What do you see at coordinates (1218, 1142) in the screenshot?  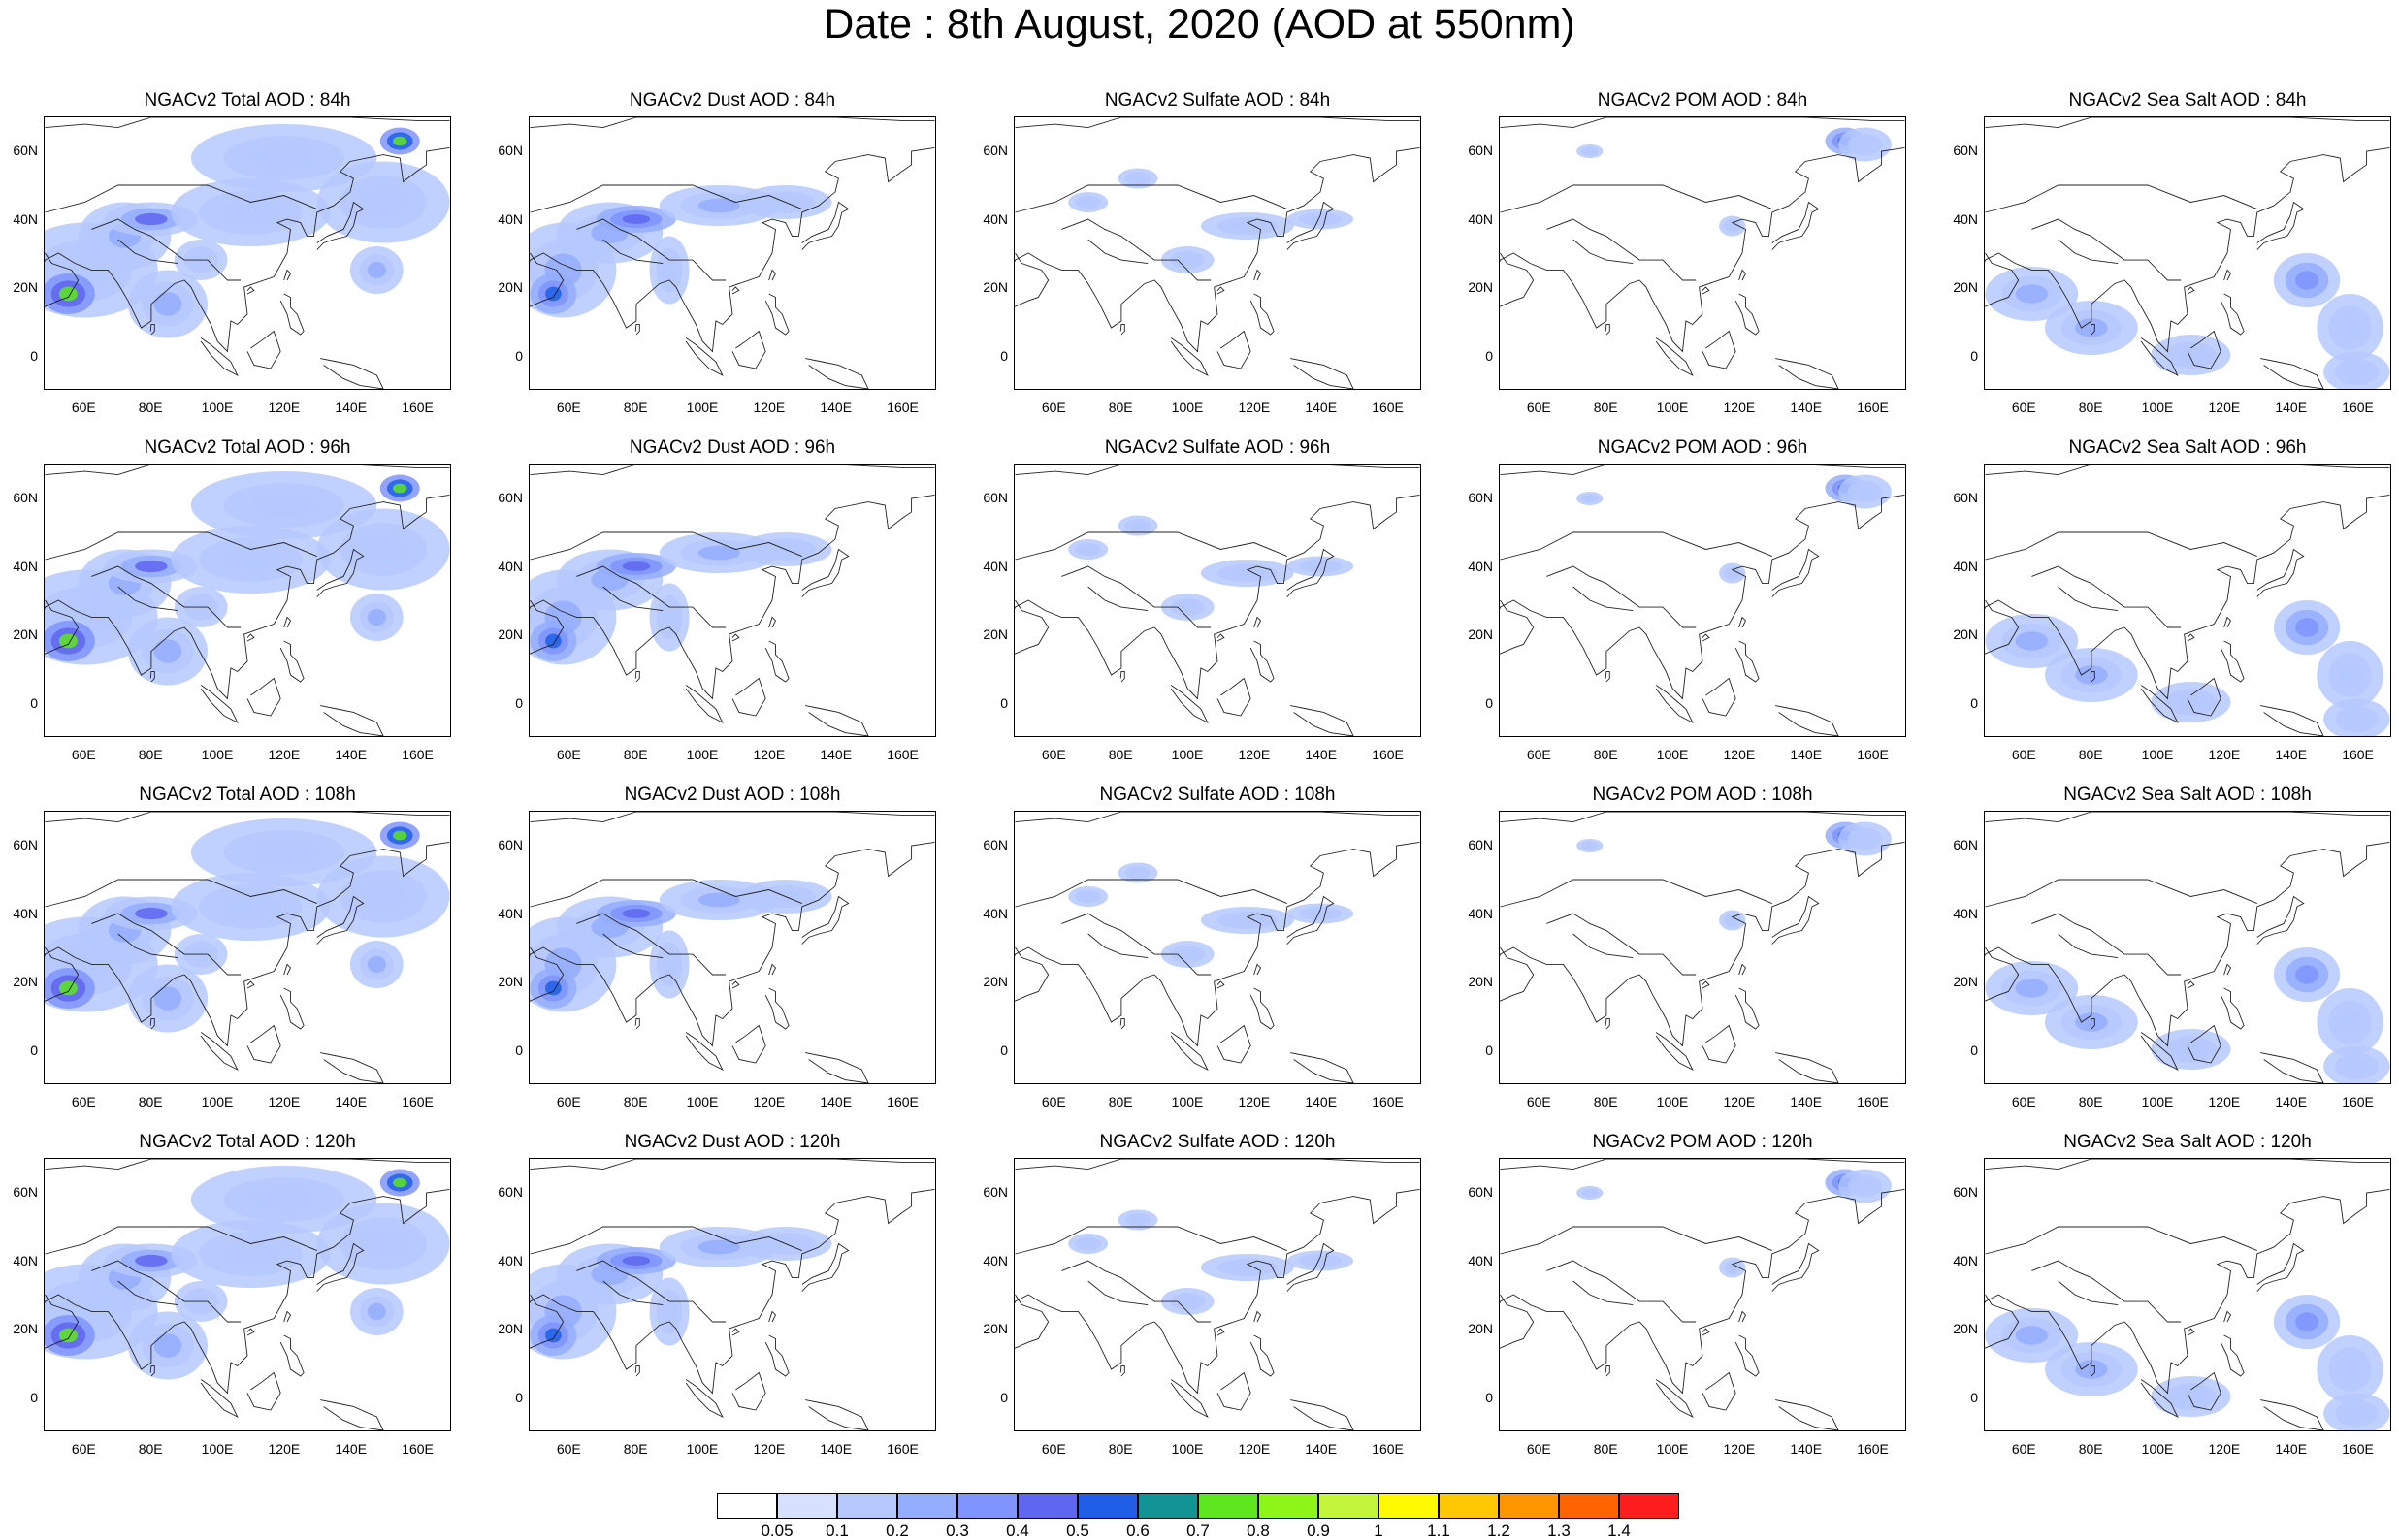 I see `panel-title: NGACv2 Sulfate AOD : 120h` at bounding box center [1218, 1142].